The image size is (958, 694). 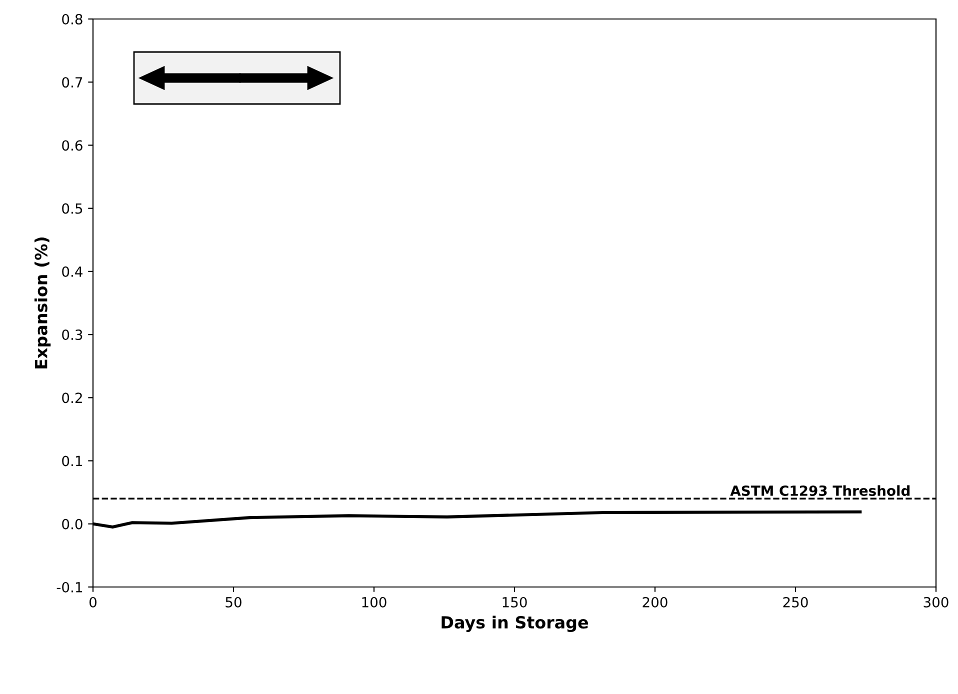 What do you see at coordinates (92, 602) in the screenshot?
I see `x-tick-label: 0` at bounding box center [92, 602].